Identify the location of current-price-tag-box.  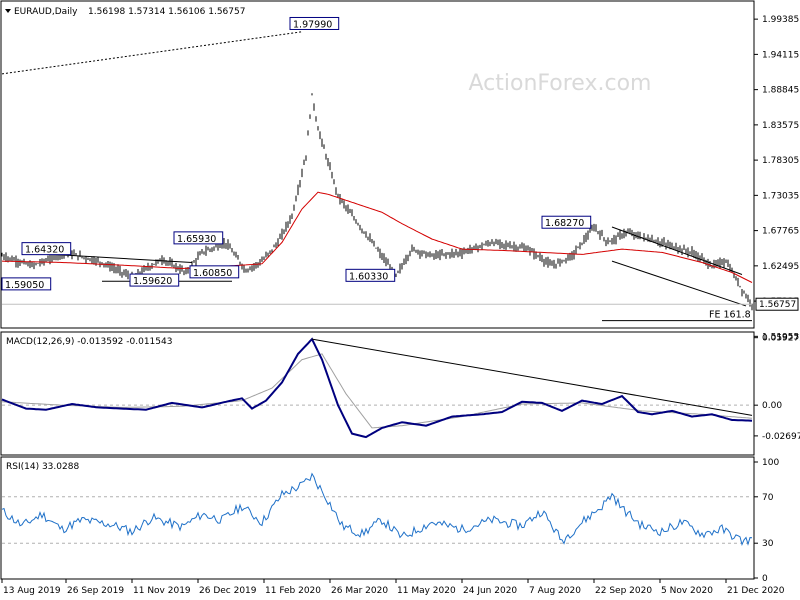
(777, 304).